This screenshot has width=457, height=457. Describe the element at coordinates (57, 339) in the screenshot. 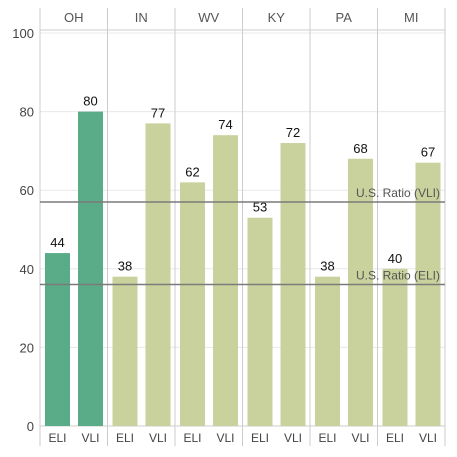

I see `bar-oh-eli` at that location.